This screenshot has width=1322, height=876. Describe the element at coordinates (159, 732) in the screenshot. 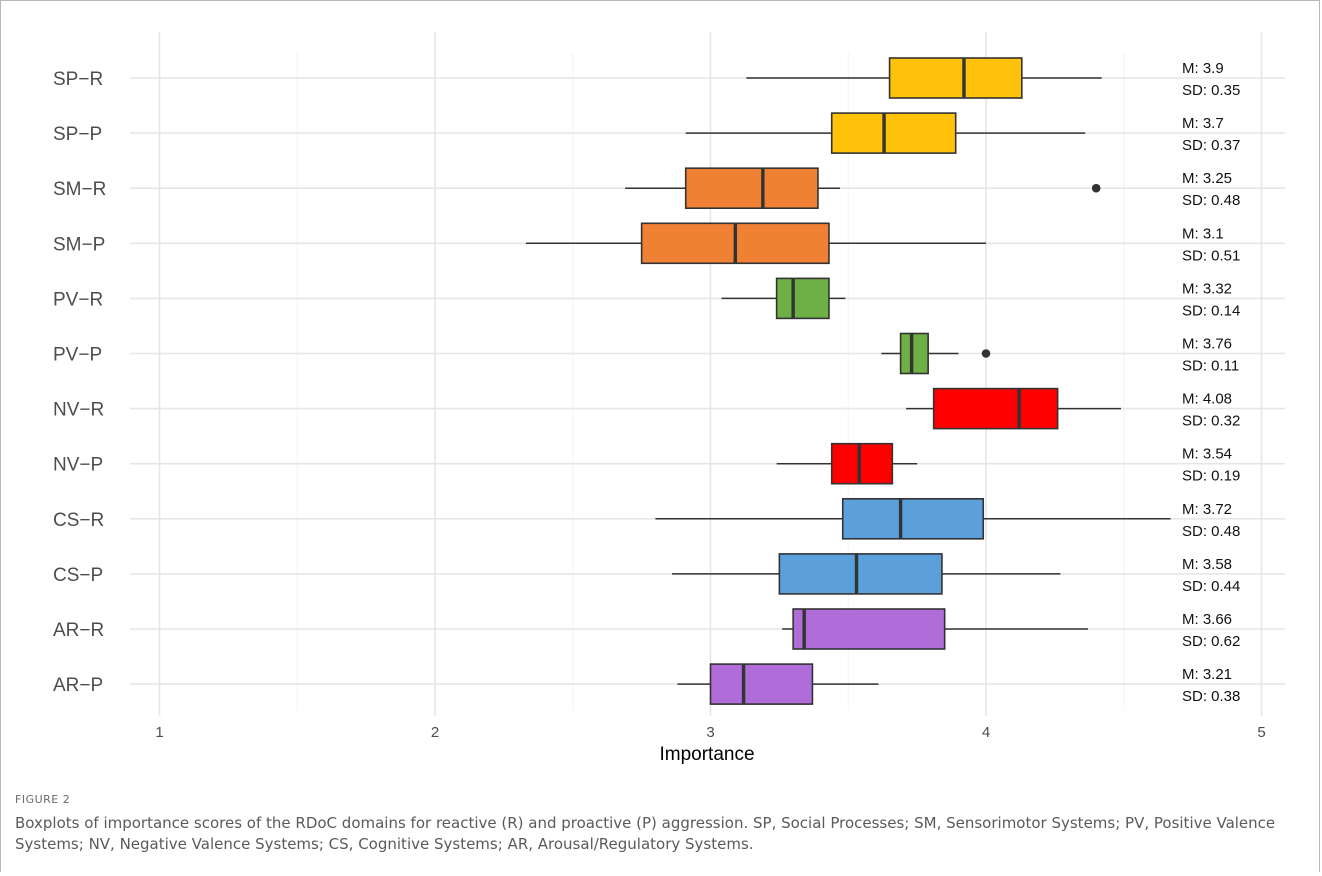

I see `x-tick-label: 1` at that location.